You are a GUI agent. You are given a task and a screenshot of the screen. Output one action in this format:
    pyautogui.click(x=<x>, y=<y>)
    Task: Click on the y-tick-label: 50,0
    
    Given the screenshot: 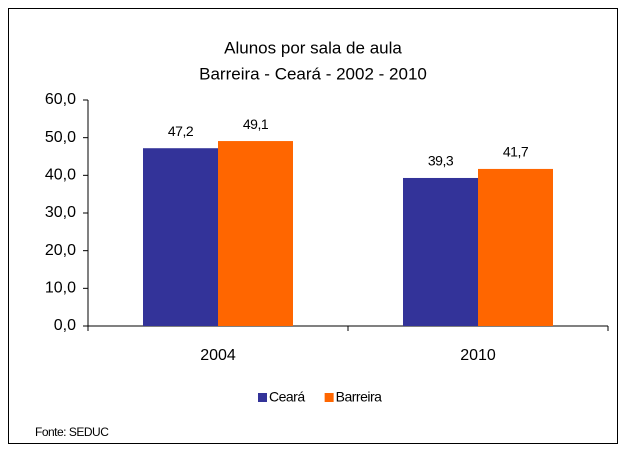 What is the action you would take?
    pyautogui.click(x=60, y=137)
    